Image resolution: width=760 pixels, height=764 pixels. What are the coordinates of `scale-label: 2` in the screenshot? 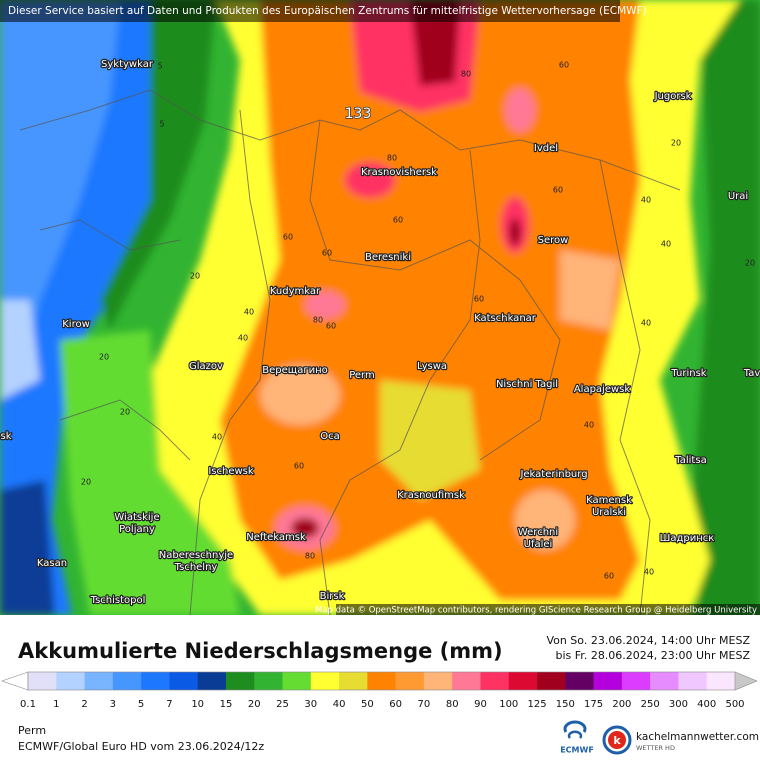 It's located at (84, 704).